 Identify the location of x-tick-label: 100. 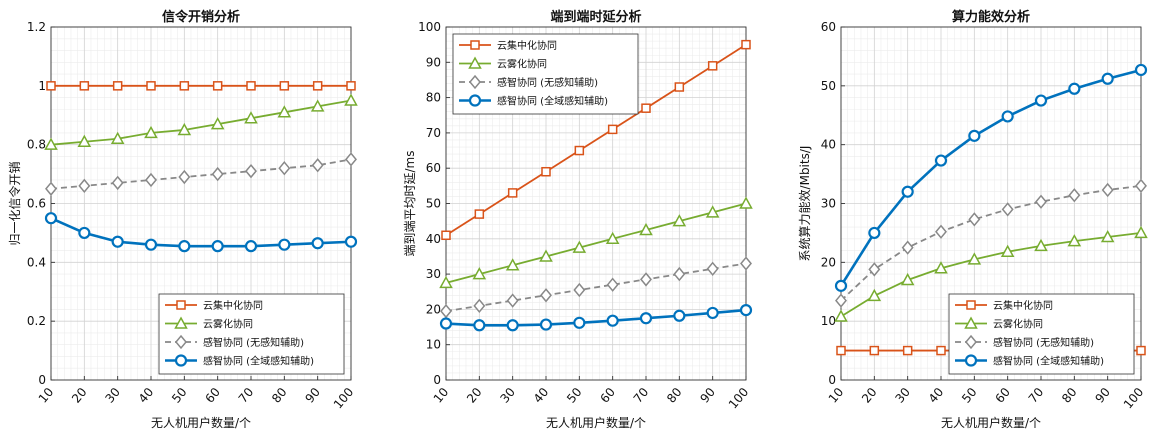
(1133, 398).